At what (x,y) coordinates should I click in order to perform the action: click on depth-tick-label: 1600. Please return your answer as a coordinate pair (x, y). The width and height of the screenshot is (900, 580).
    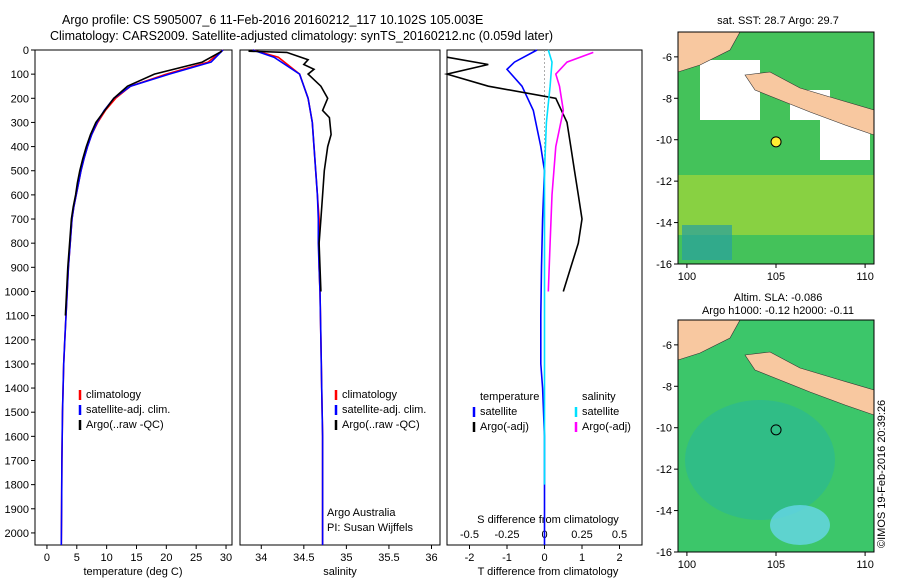
    Looking at the image, I should click on (17, 437).